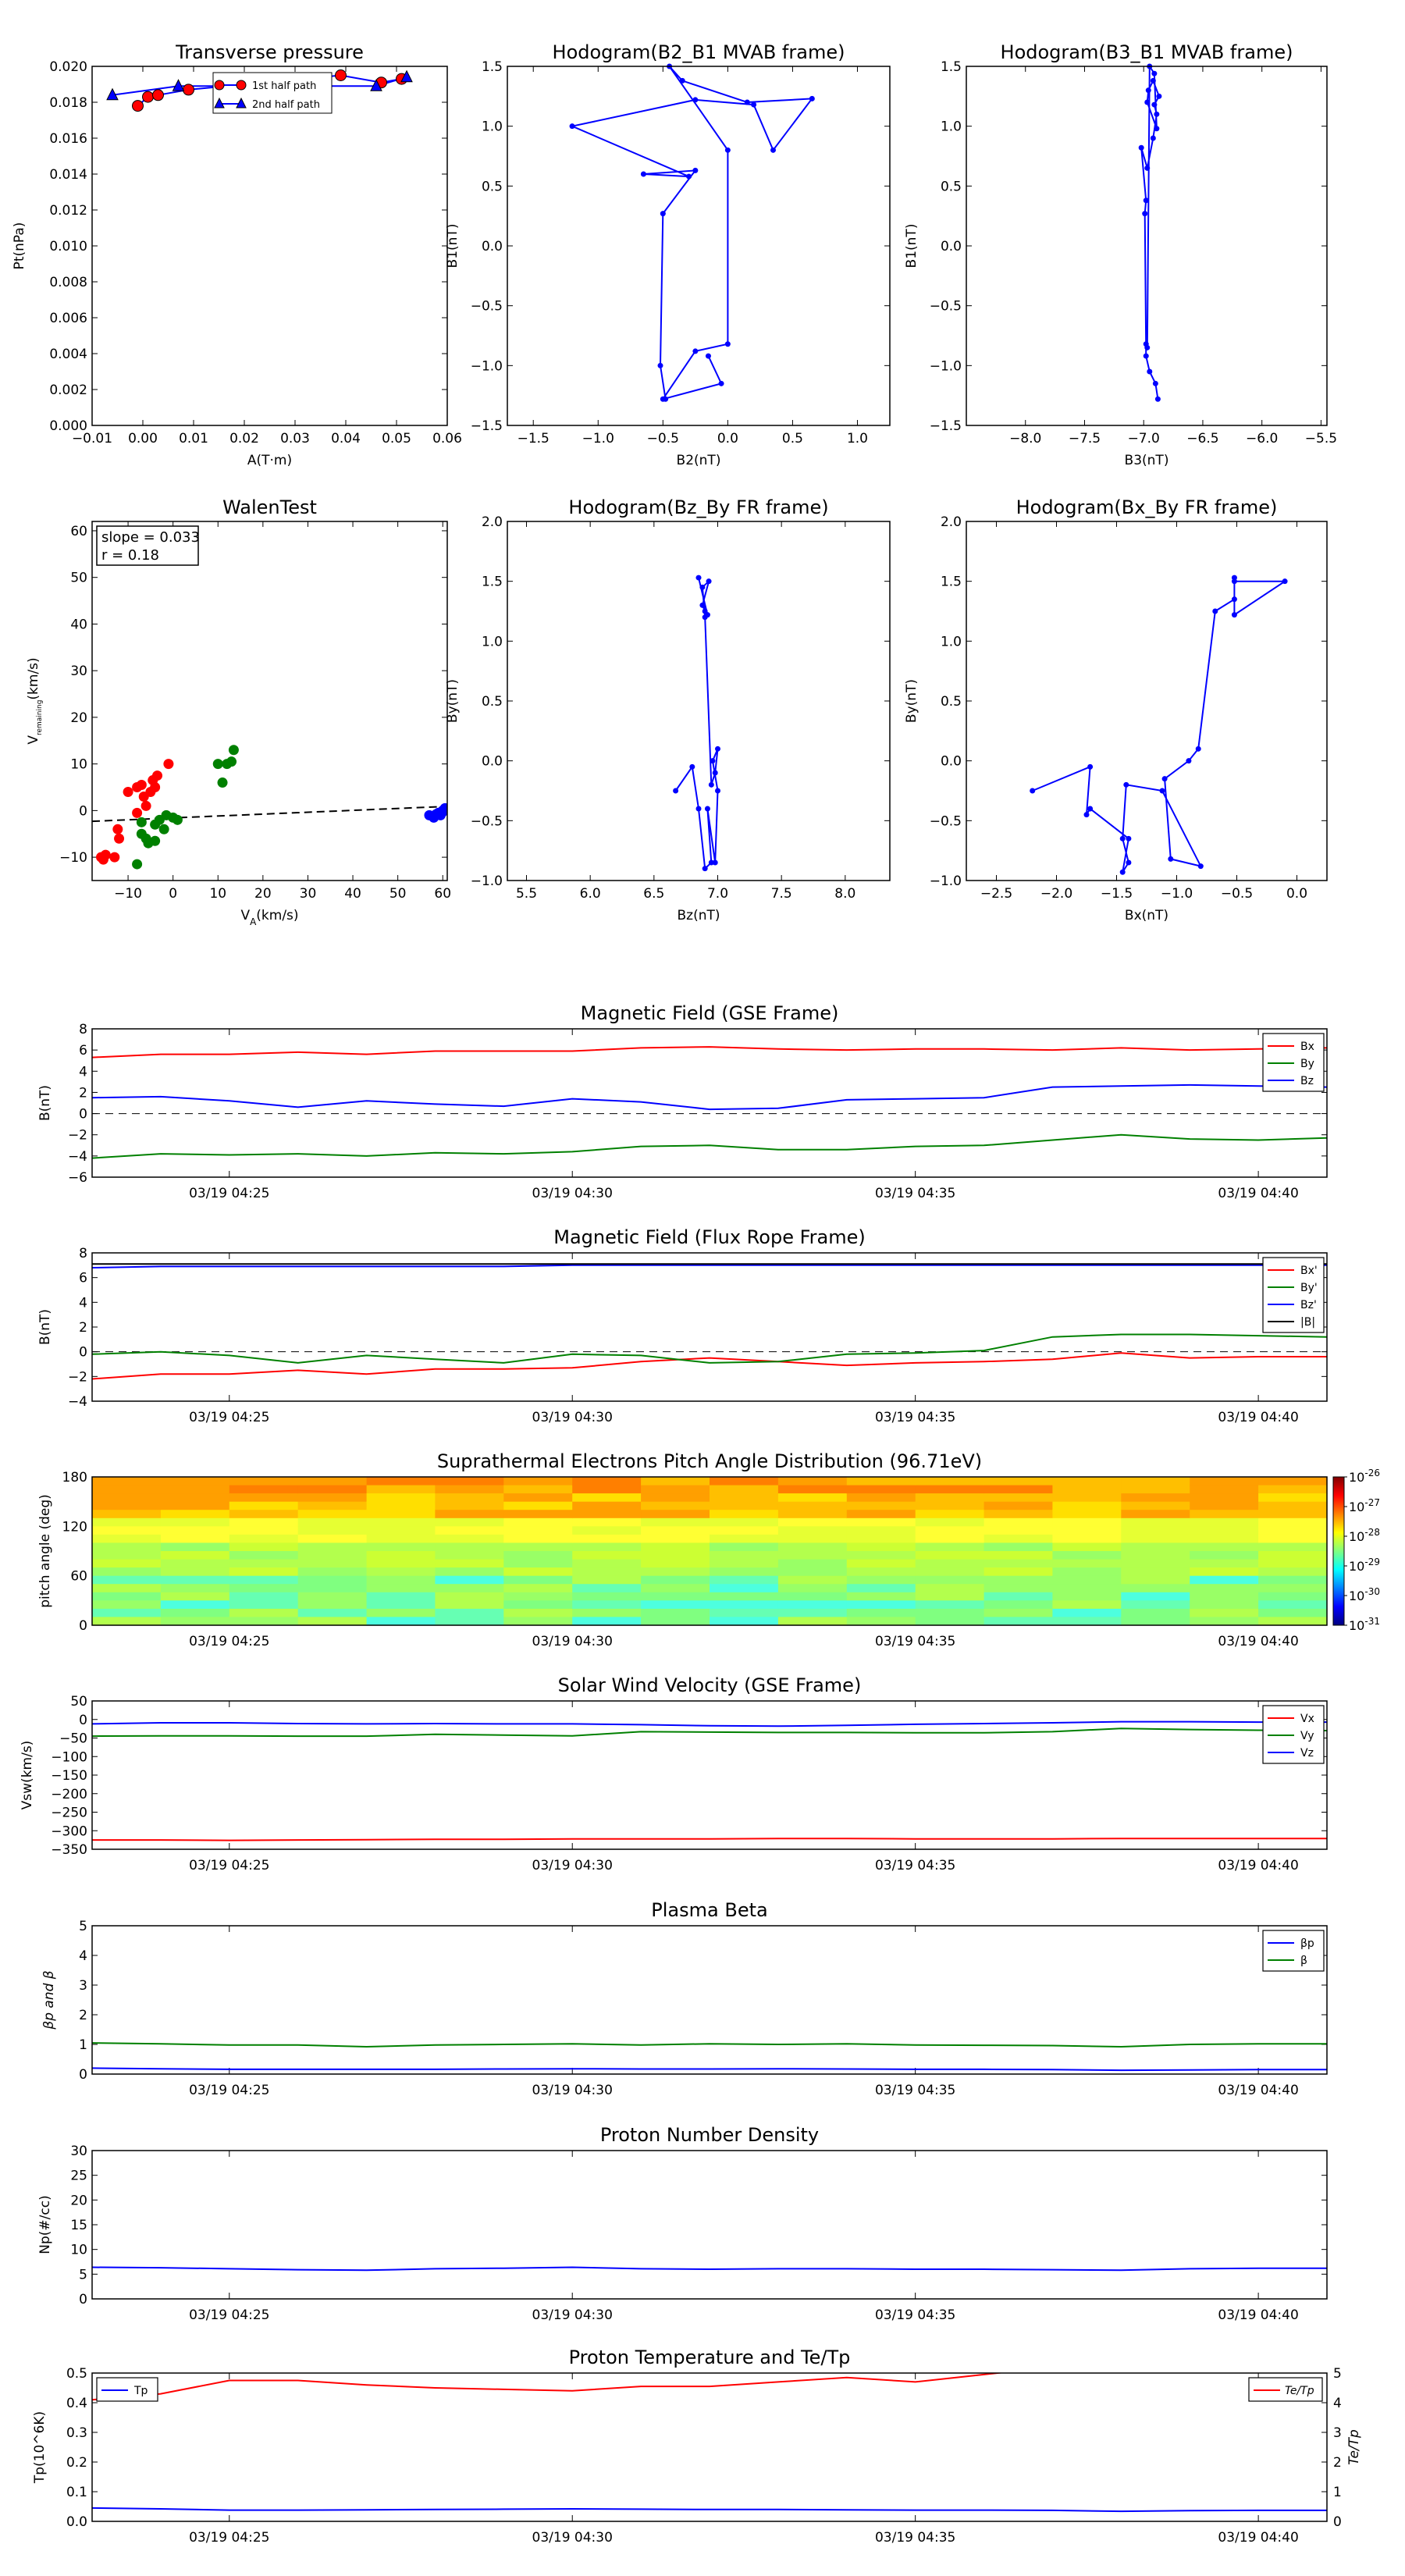 Image resolution: width=1405 pixels, height=2576 pixels. What do you see at coordinates (952, 702) in the screenshot?
I see `y-tick-label: 0.5` at bounding box center [952, 702].